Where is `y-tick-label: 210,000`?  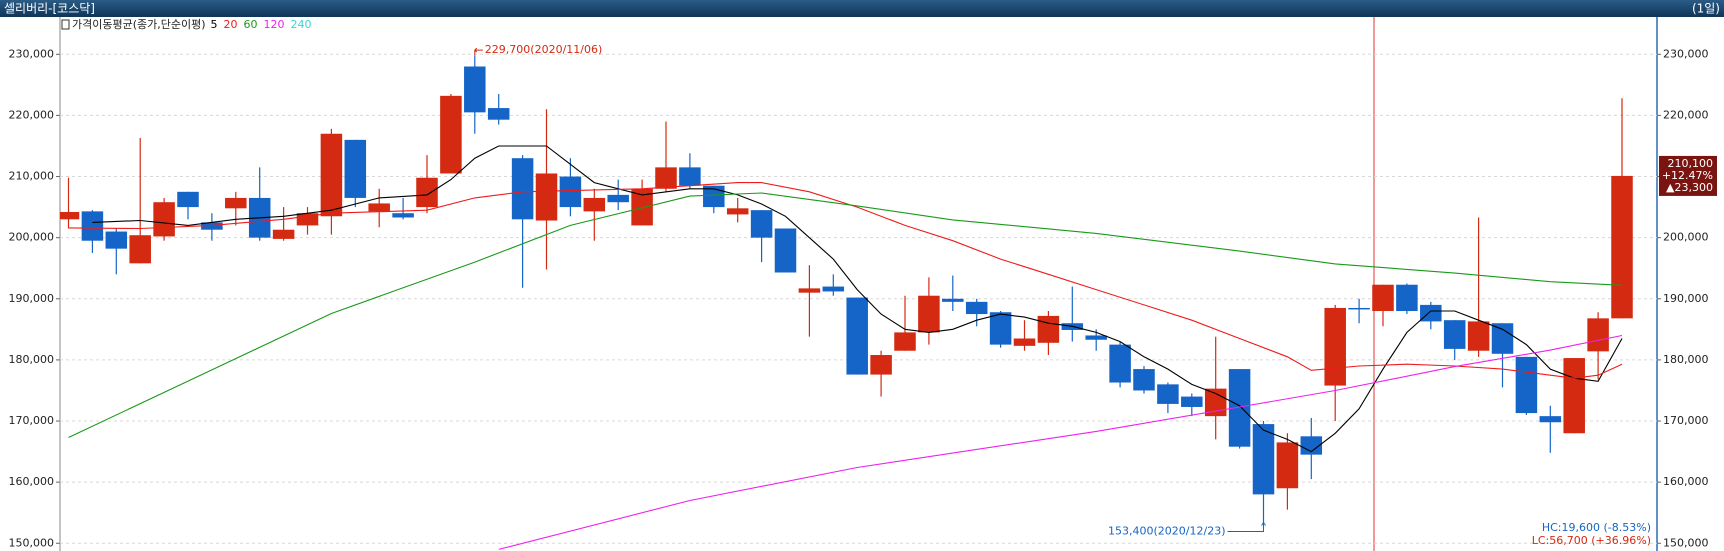
y-tick-label: 210,000 is located at coordinates (32, 176).